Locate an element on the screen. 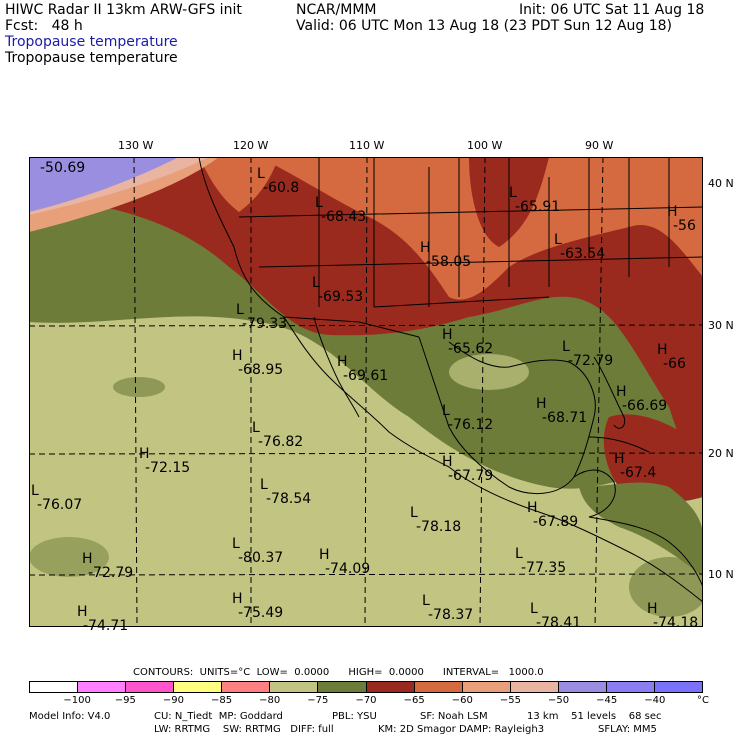 The height and width of the screenshot is (740, 740). colorbar-label: −80 is located at coordinates (270, 700).